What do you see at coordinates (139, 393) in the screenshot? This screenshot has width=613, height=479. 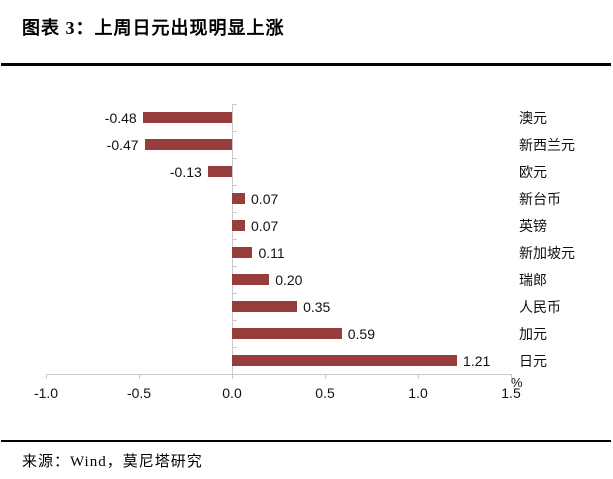 I see `x-axis-tick-label: -0.5` at bounding box center [139, 393].